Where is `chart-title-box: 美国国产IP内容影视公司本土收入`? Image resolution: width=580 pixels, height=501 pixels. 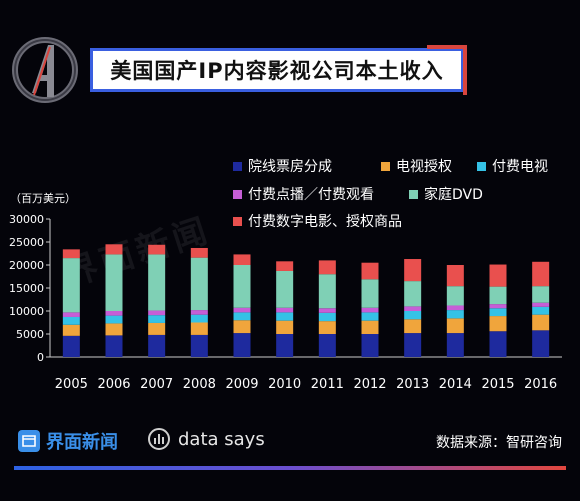
chart-title-box: 美国国产IP内容影视公司本土收入 is located at coordinates (278, 70).